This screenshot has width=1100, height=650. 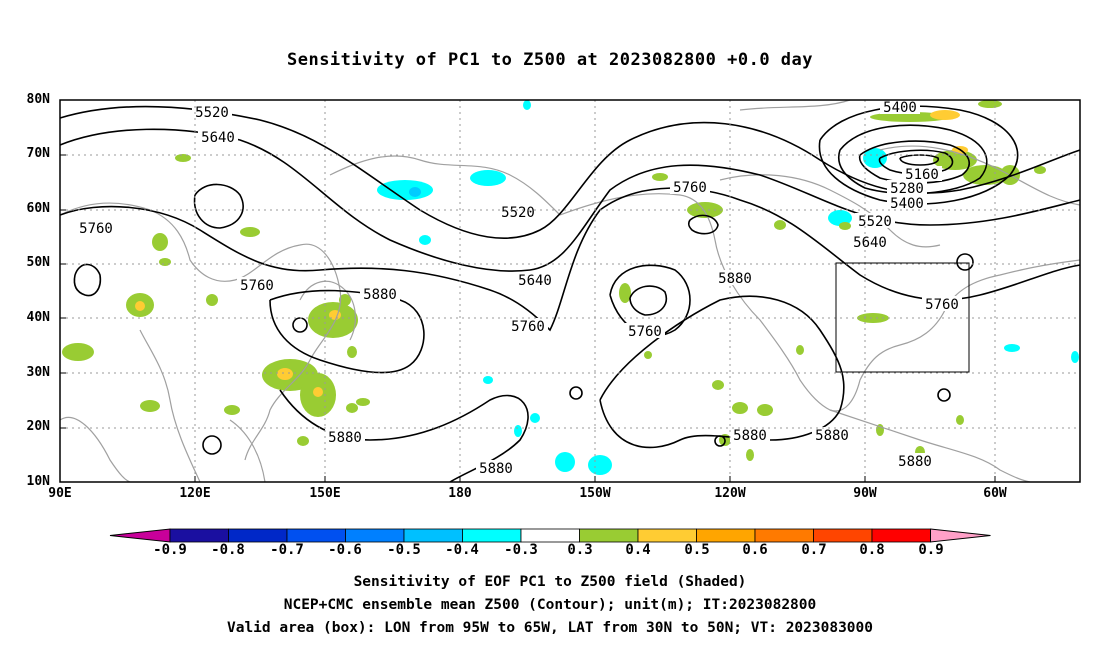 I want to click on cb-label: 0.7, so click(x=814, y=550).